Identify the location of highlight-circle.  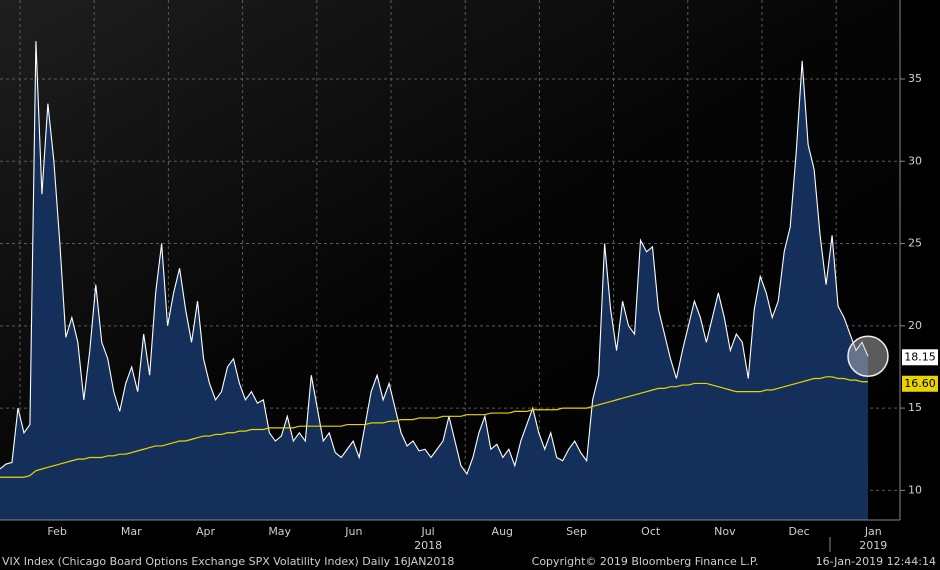
(868, 356).